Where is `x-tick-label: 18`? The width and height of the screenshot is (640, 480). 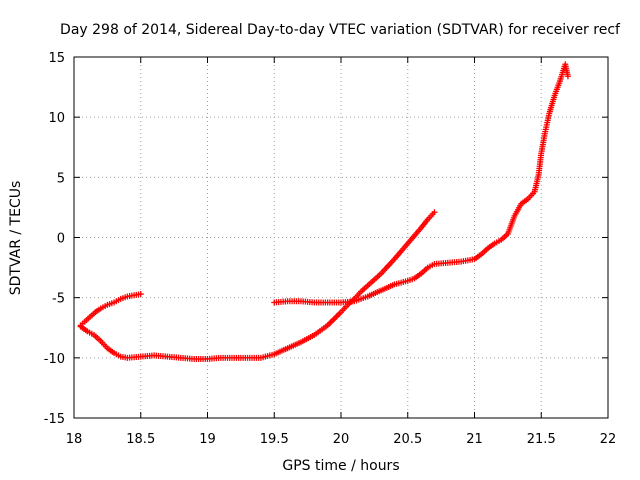
x-tick-label: 18 is located at coordinates (74, 439).